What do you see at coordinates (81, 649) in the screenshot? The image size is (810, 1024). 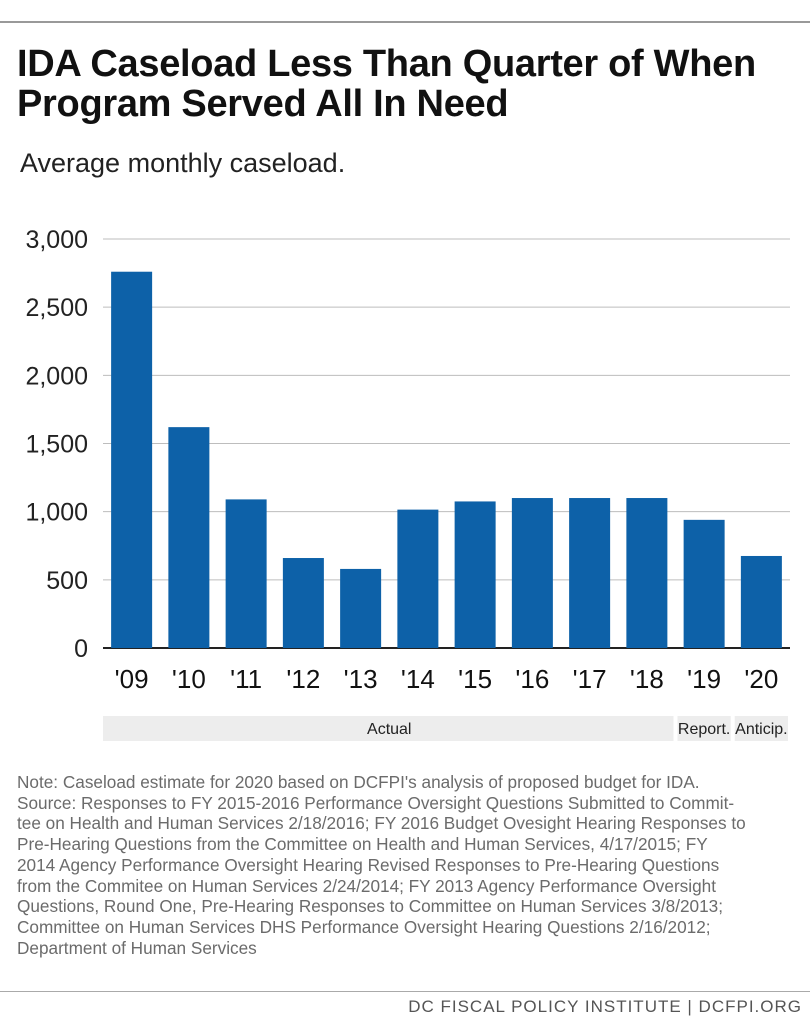 I see `y-tick-label: 0` at bounding box center [81, 649].